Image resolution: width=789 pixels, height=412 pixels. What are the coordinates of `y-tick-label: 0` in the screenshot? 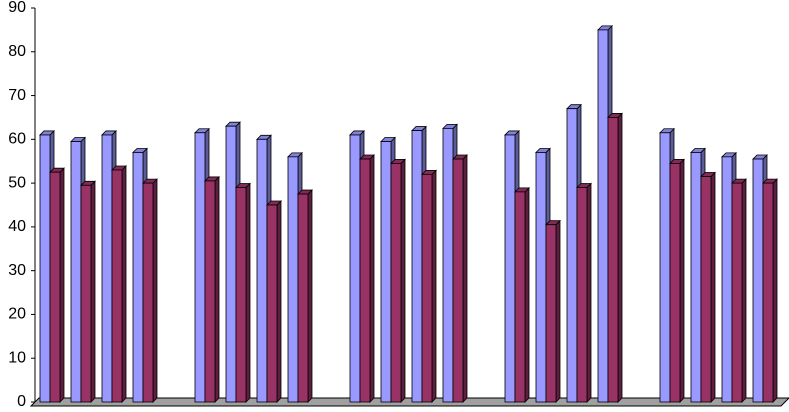 It's located at (21, 401).